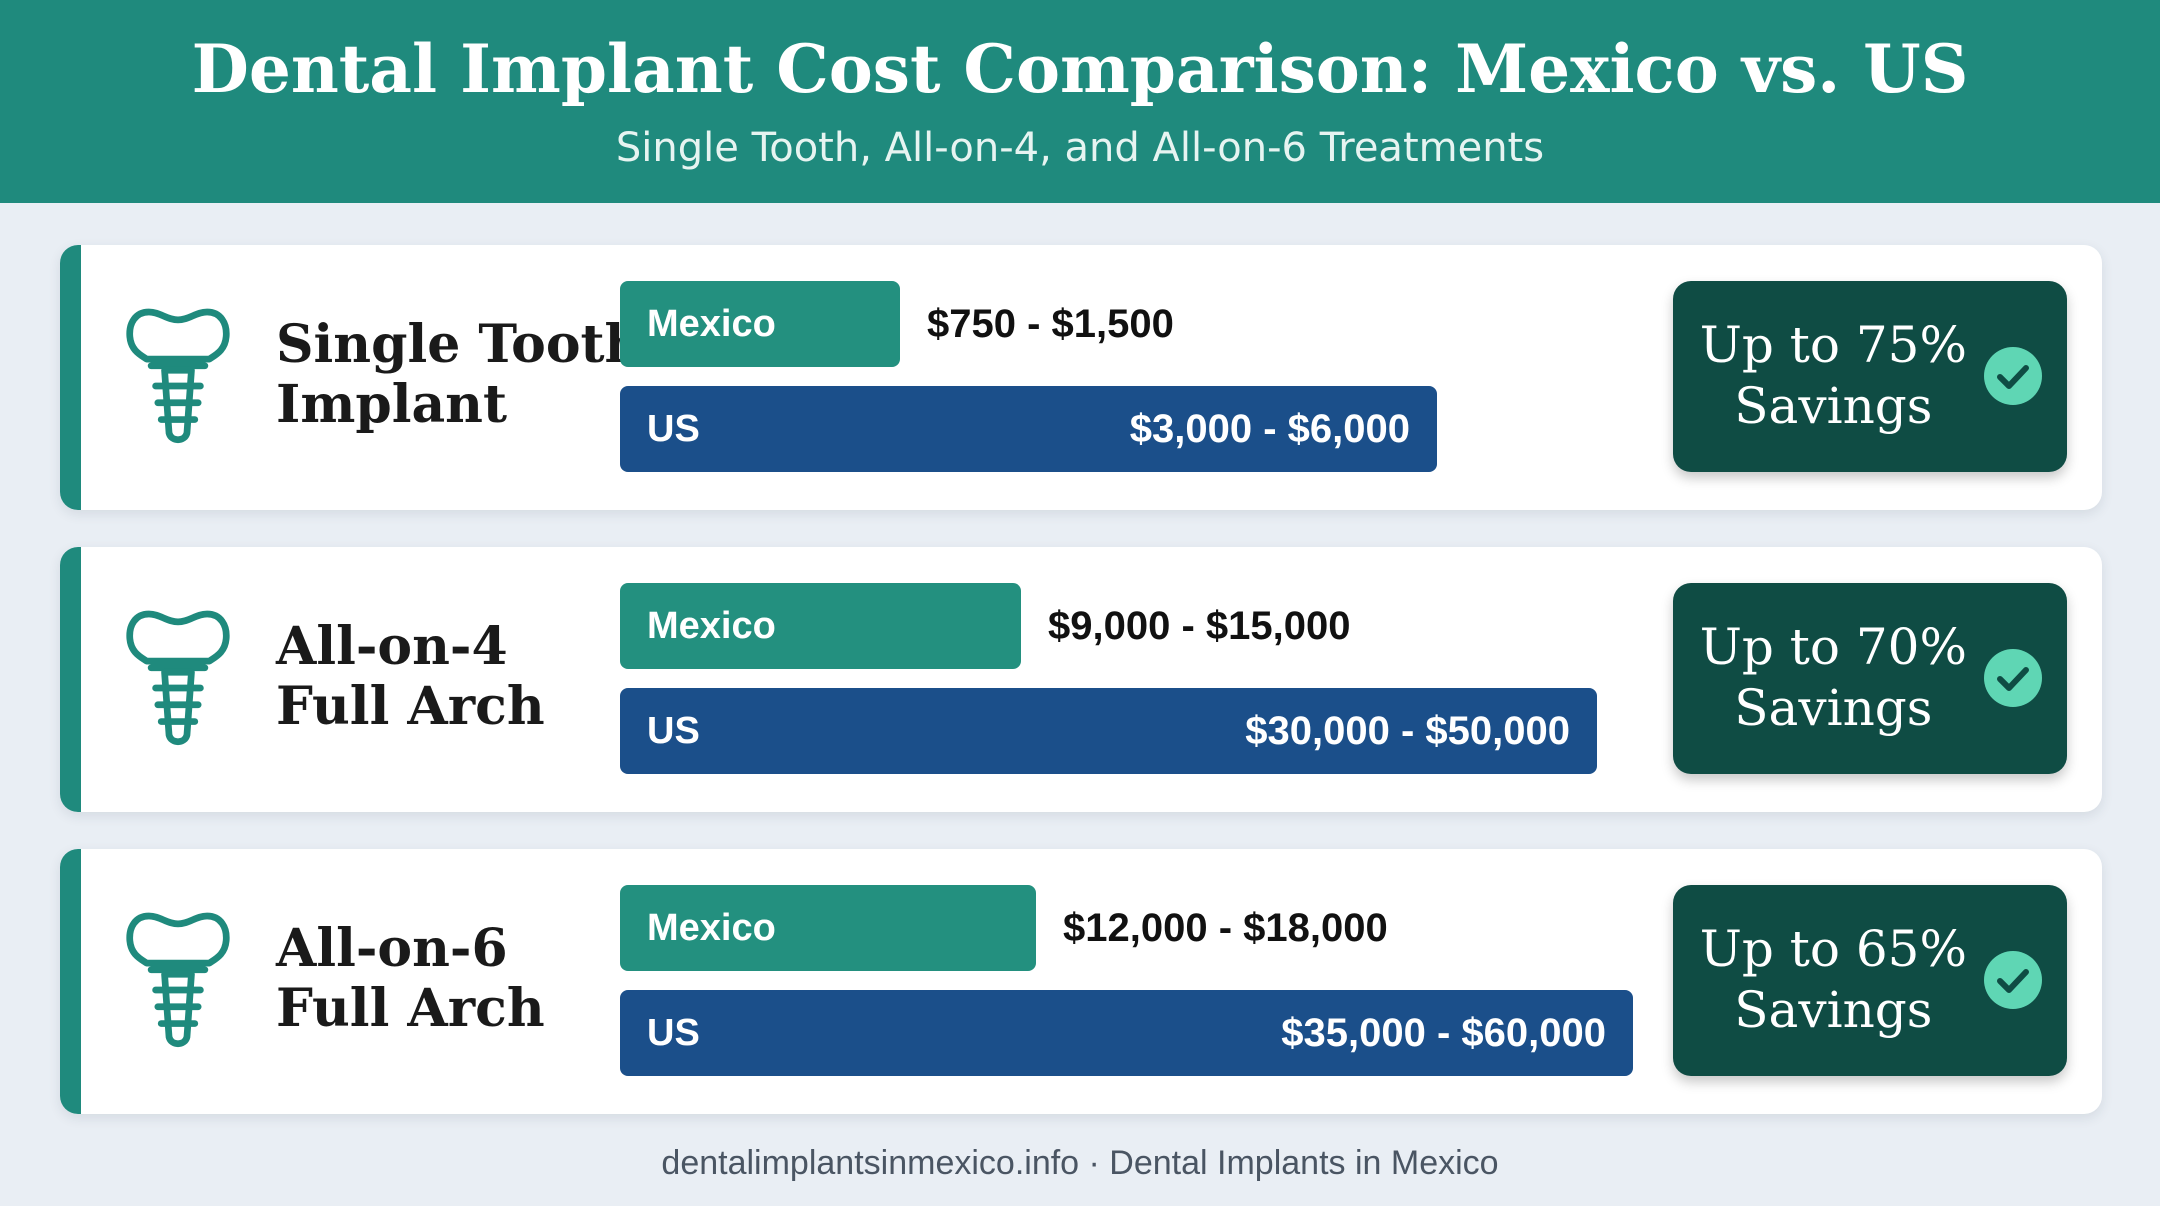 This screenshot has height=1206, width=2160. What do you see at coordinates (391, 404) in the screenshot?
I see `treatment-name-line2: Implant` at bounding box center [391, 404].